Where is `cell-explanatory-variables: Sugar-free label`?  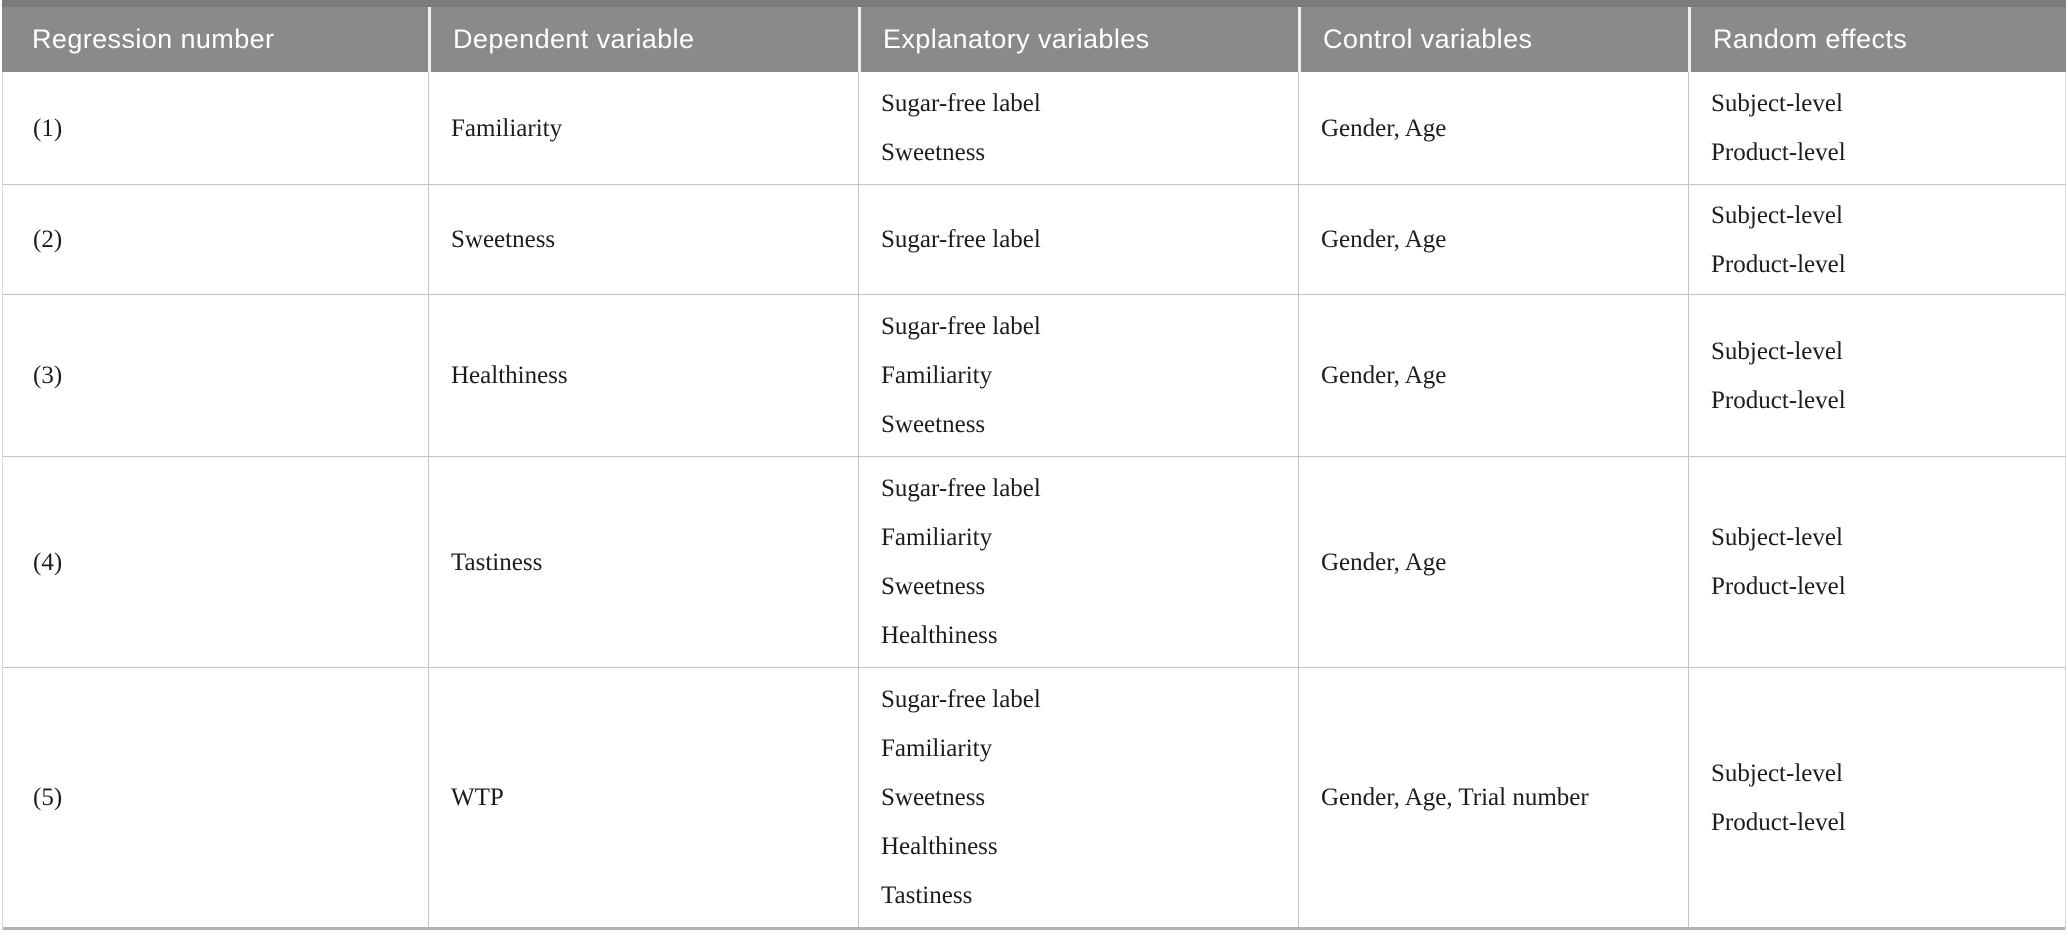
cell-explanatory-variables: Sugar-free label is located at coordinates (1078, 239).